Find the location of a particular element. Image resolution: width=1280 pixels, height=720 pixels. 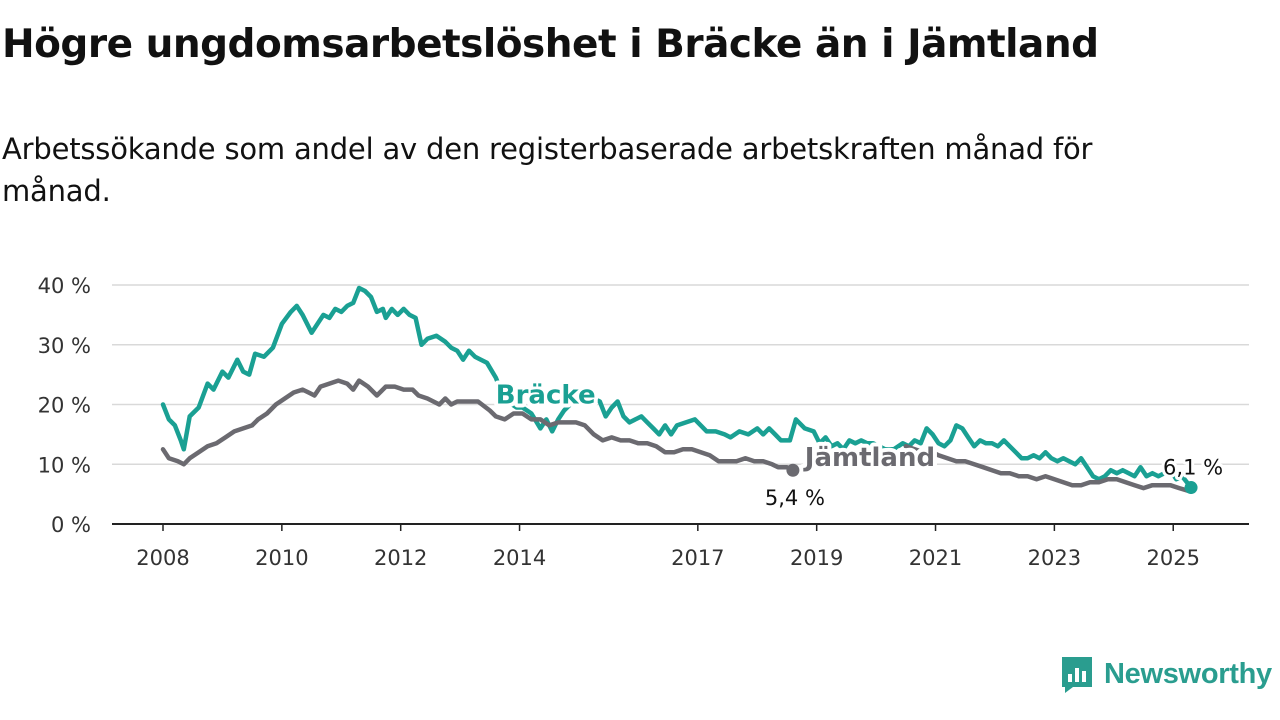

y-tick-label: 20 % is located at coordinates (64, 406).